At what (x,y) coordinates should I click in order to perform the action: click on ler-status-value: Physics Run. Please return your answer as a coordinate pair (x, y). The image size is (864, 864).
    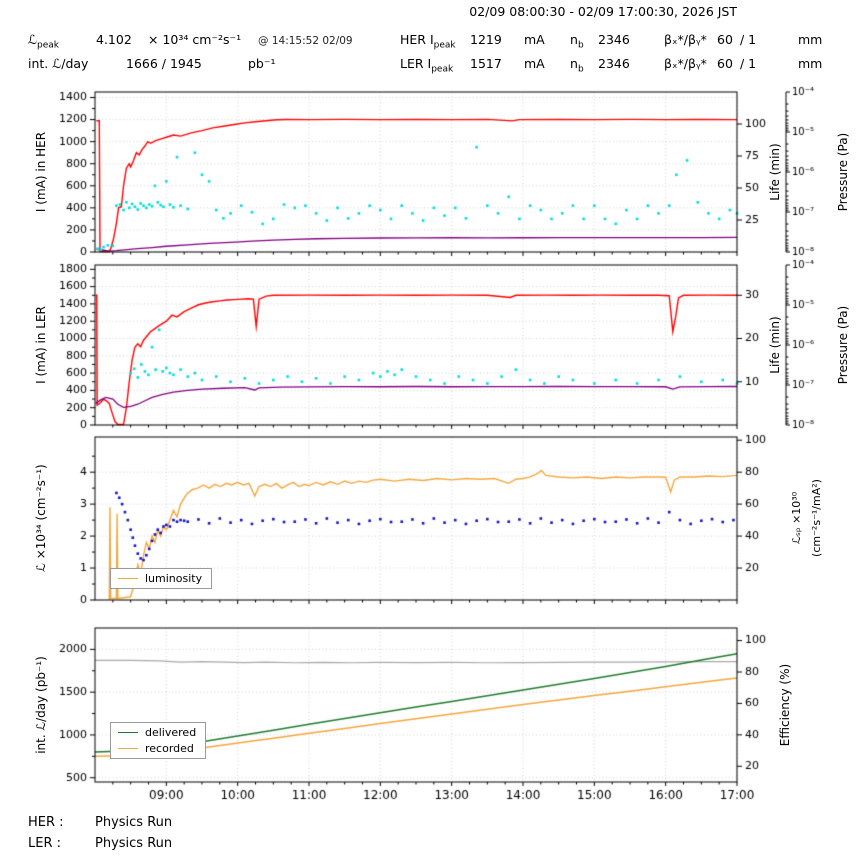
    Looking at the image, I should click on (134, 843).